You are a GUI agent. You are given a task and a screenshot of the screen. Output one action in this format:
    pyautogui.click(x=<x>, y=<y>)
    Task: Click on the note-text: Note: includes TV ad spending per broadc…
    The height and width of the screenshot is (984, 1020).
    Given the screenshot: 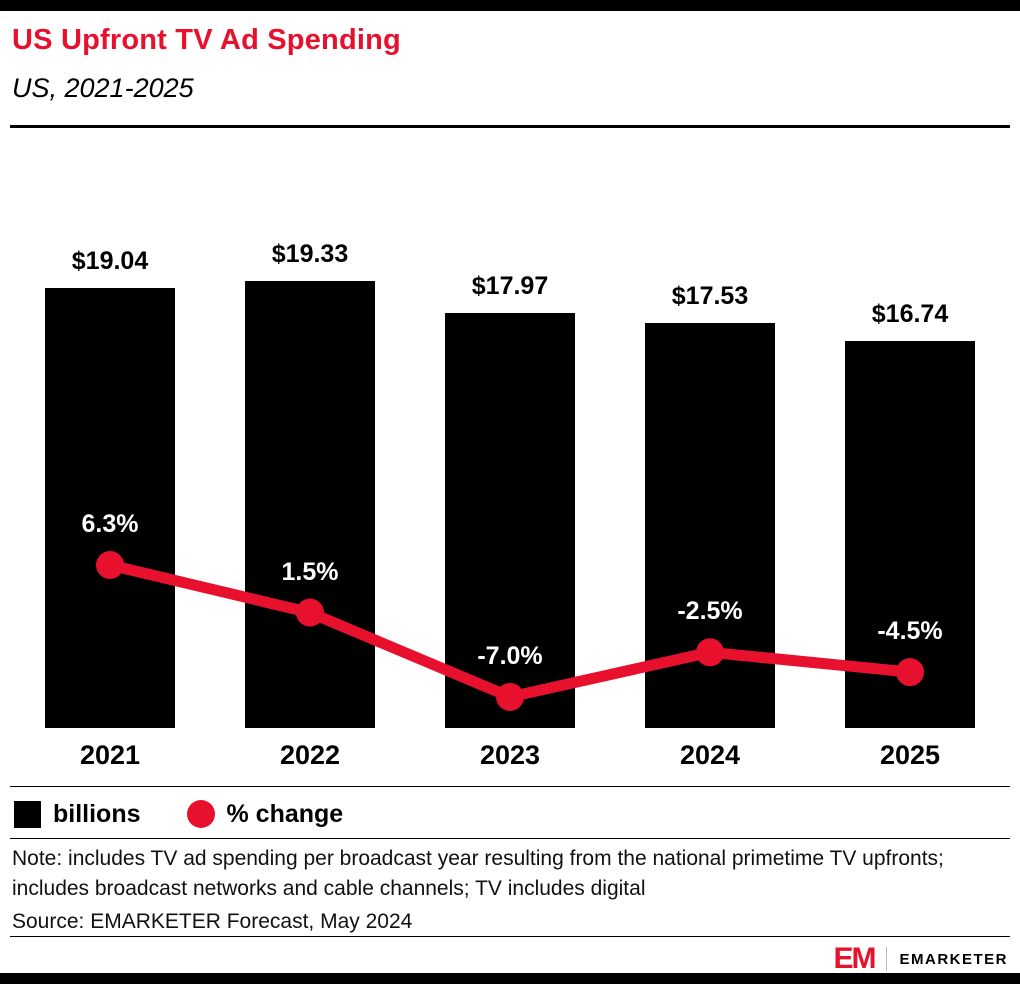 What is the action you would take?
    pyautogui.click(x=478, y=874)
    